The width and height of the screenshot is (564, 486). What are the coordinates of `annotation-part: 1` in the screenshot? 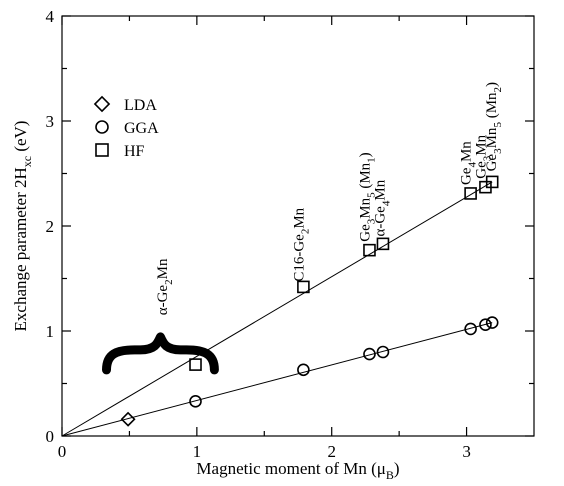 It's located at (371, 160).